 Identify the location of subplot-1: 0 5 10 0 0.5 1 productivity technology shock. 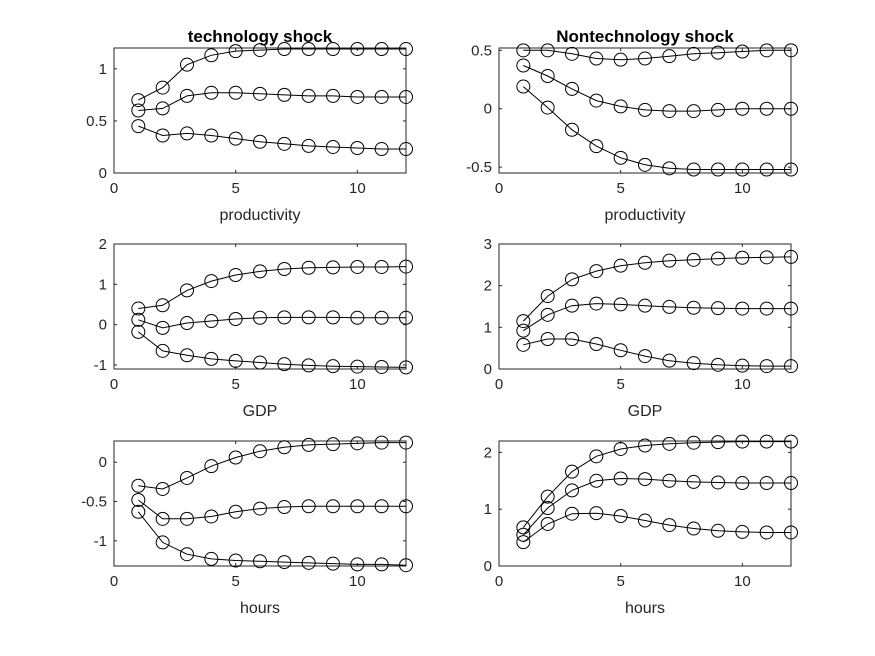
(249, 125).